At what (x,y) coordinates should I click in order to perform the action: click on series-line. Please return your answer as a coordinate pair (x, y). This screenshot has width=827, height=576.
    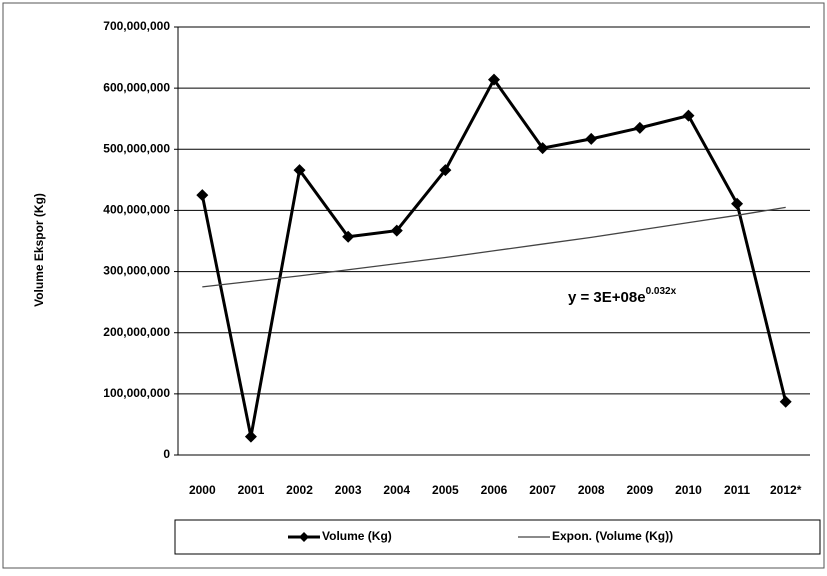
    Looking at the image, I should click on (494, 247).